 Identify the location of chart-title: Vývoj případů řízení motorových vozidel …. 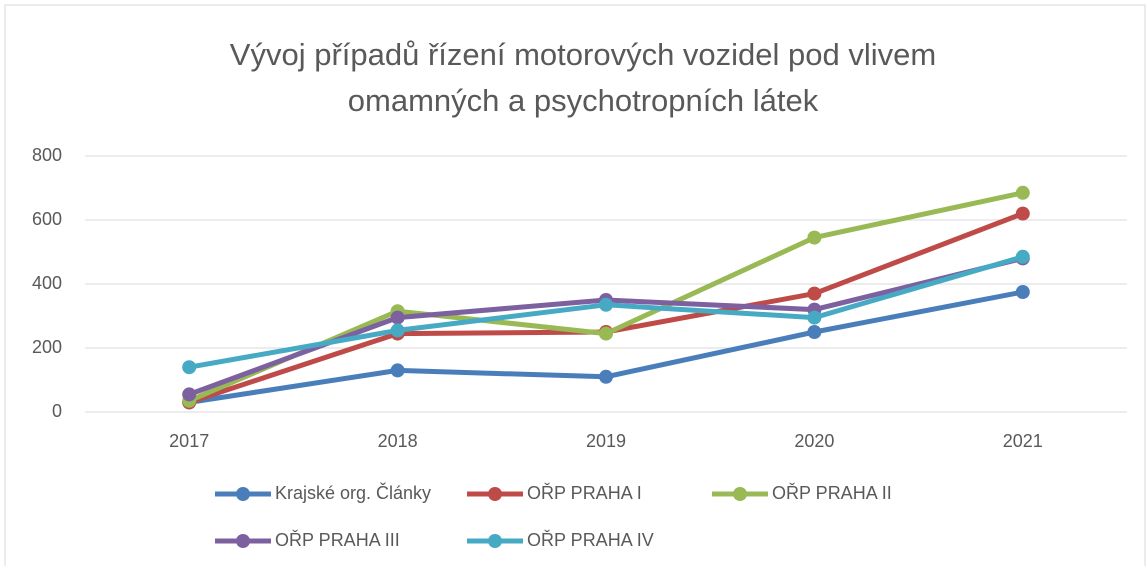
(583, 54).